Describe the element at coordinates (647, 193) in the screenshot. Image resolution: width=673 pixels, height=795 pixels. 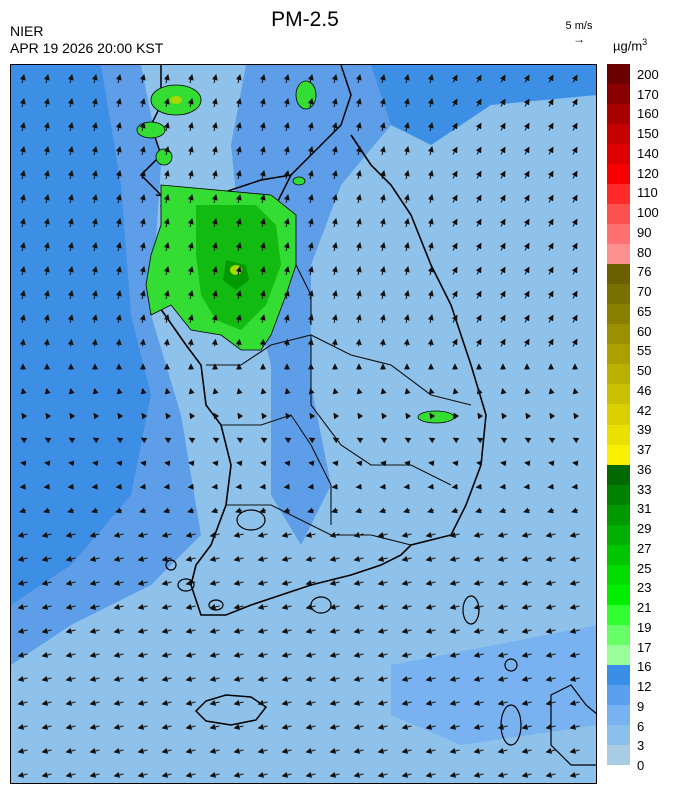
I see `colorbar-tick-label: 110` at that location.